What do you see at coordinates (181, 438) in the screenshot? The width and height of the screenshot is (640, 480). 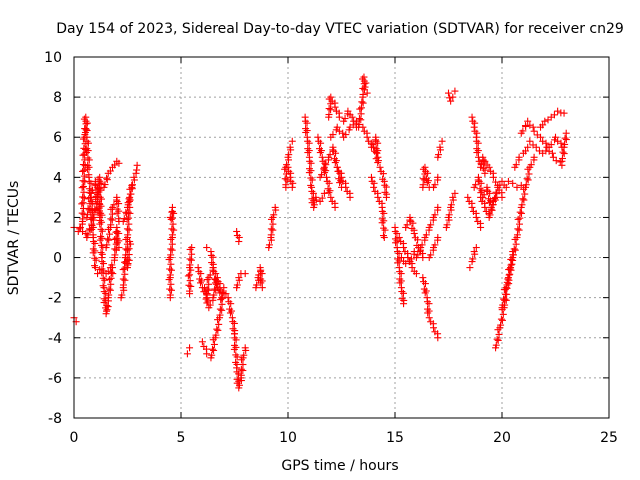 I see `x-tick-label: 5` at bounding box center [181, 438].